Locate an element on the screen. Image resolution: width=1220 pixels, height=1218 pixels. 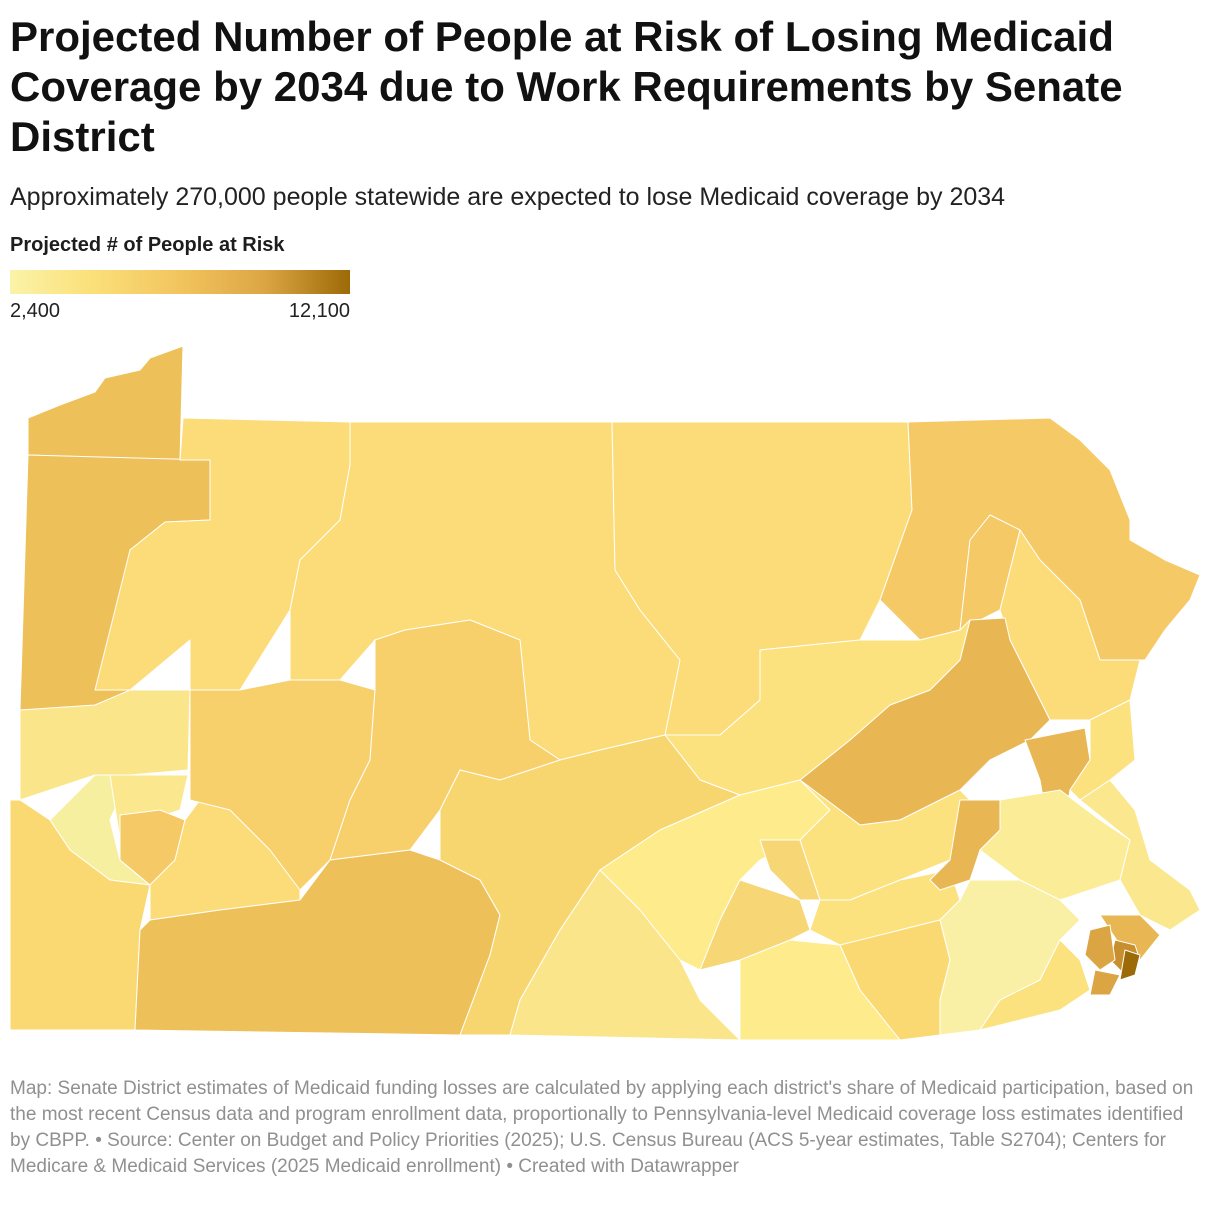
district-philadelphia-w is located at coordinates (1100, 947).